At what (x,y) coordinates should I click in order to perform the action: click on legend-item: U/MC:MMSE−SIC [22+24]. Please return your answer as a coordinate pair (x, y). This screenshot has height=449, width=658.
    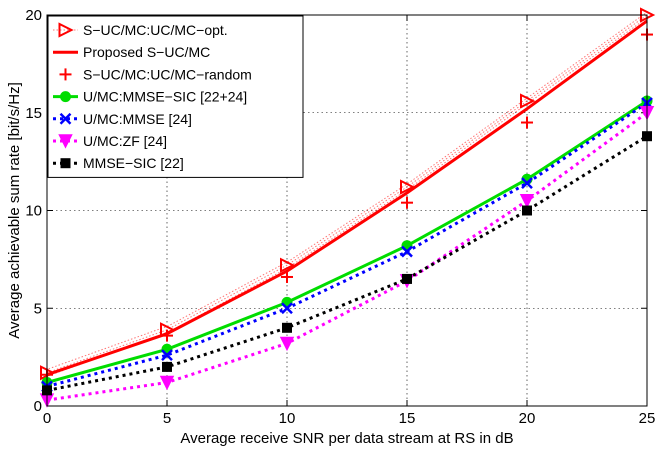
    Looking at the image, I should click on (150, 97).